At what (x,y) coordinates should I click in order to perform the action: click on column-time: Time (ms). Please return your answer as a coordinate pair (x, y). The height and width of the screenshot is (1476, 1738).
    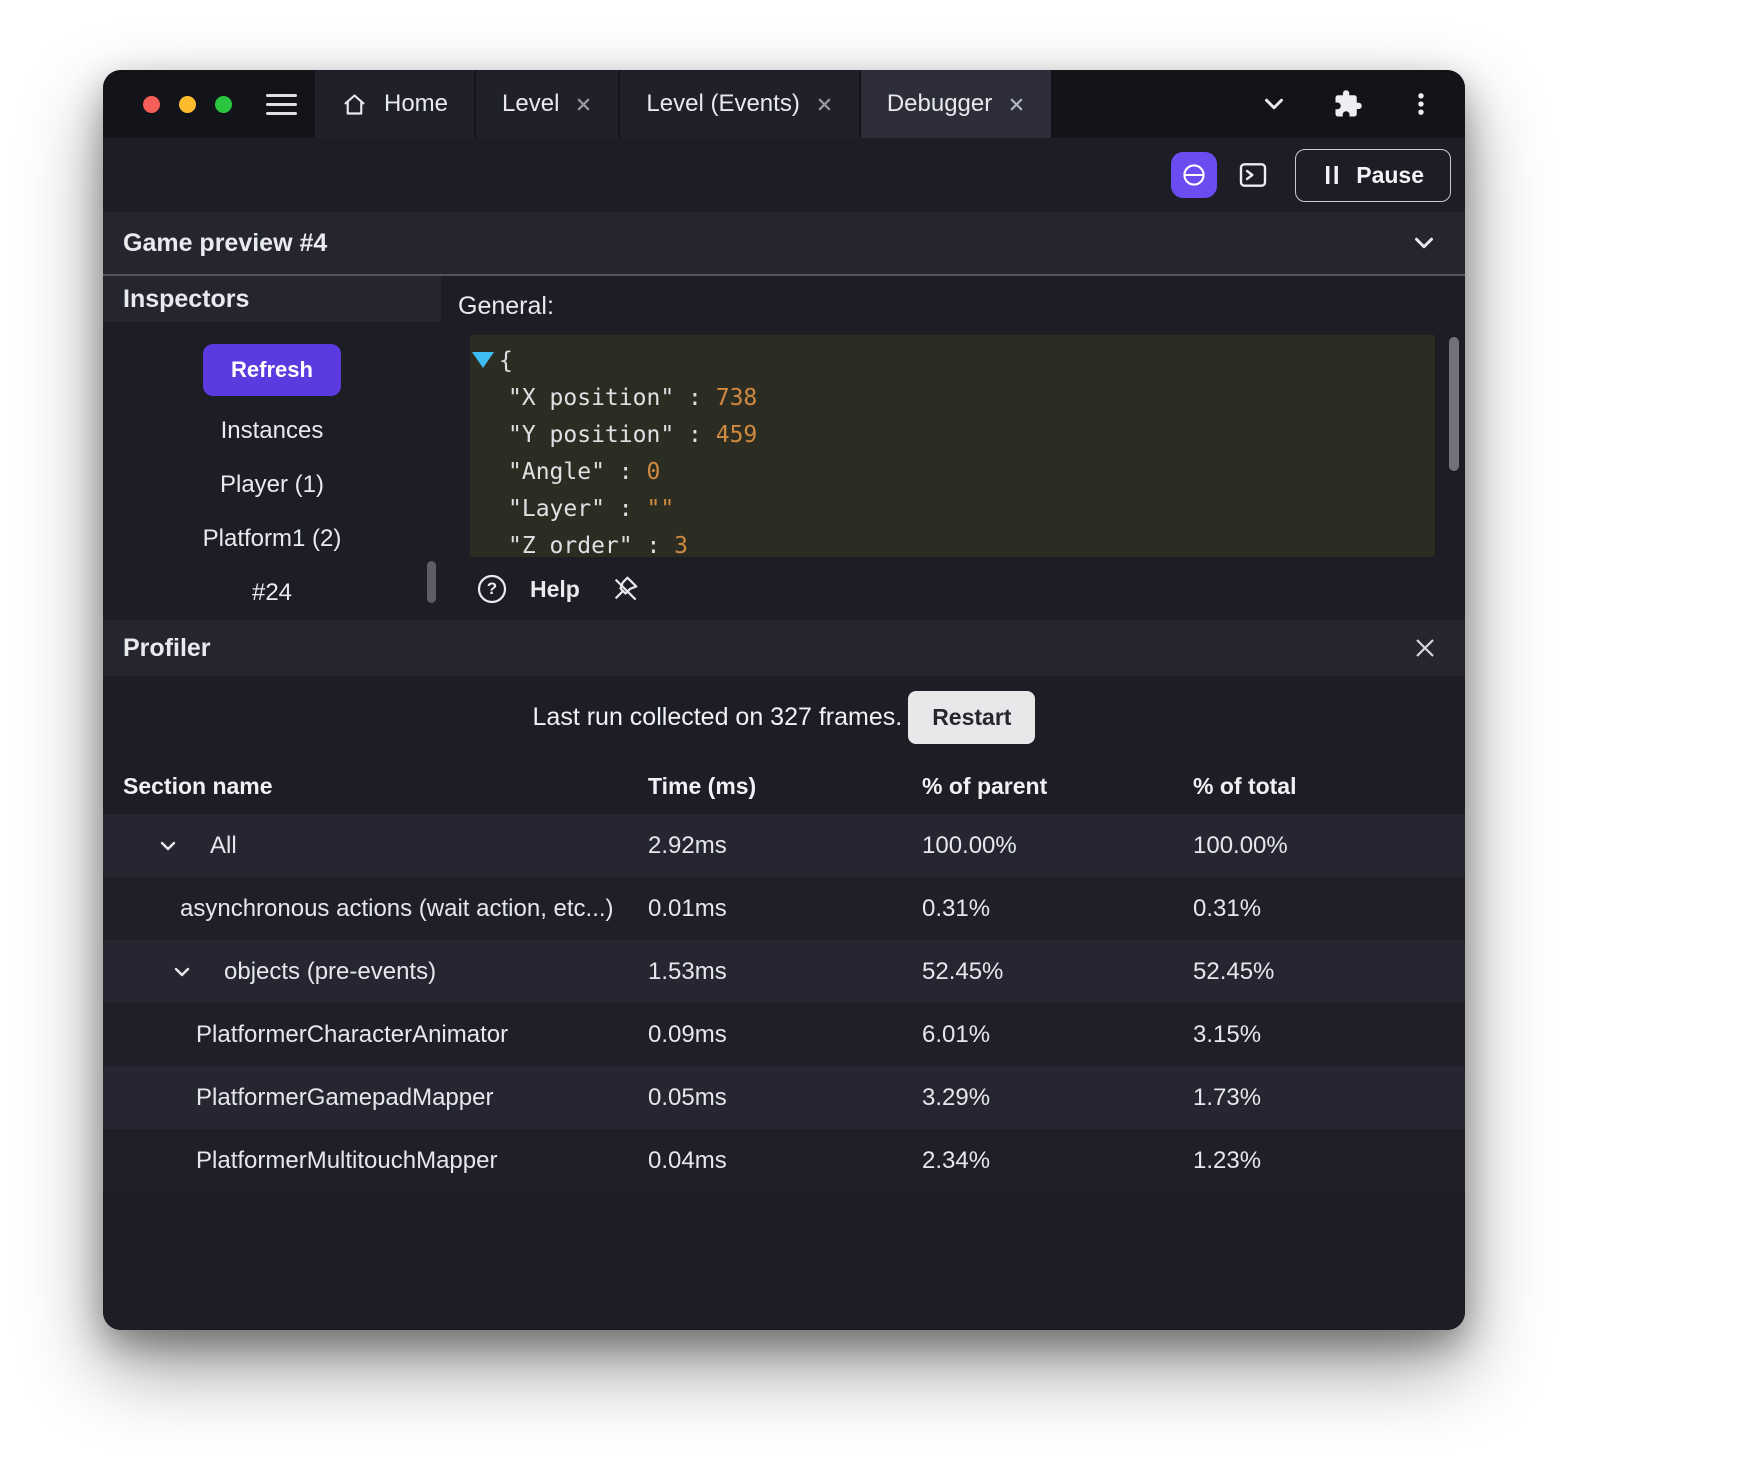
    Looking at the image, I should click on (702, 786).